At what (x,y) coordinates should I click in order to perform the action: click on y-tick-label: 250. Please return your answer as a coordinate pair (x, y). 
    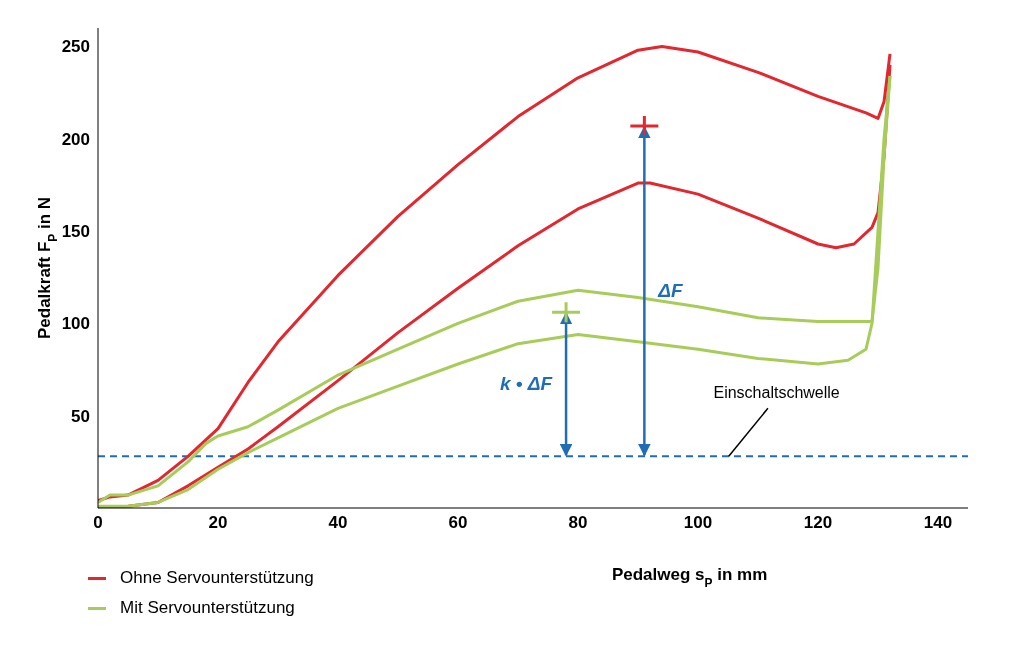
    Looking at the image, I should click on (75, 47).